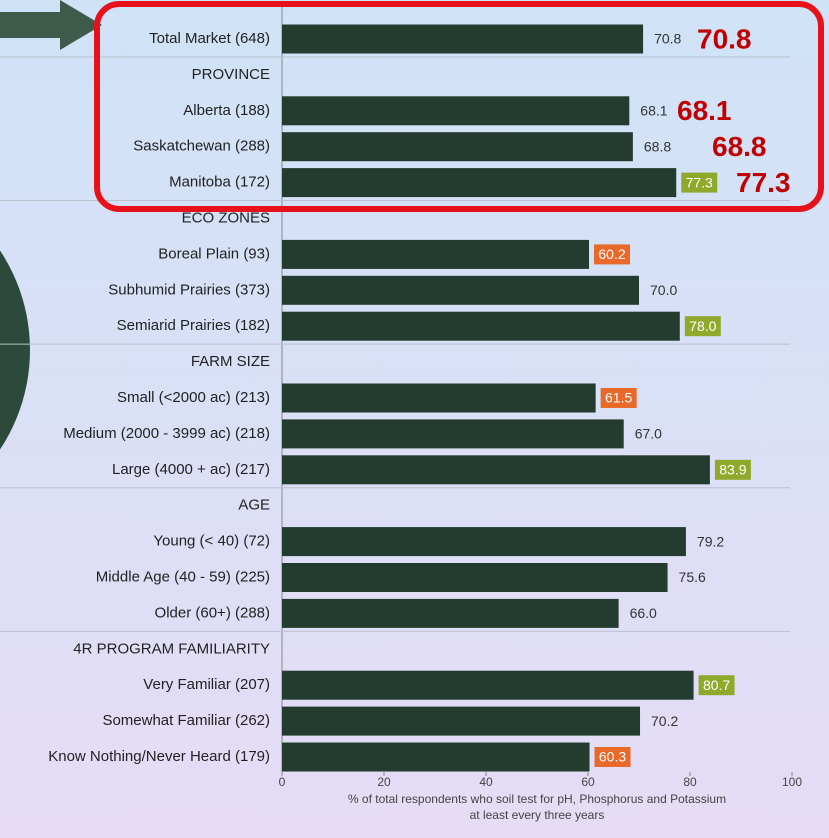 The width and height of the screenshot is (829, 838). I want to click on decor-arrow, so click(51, 25).